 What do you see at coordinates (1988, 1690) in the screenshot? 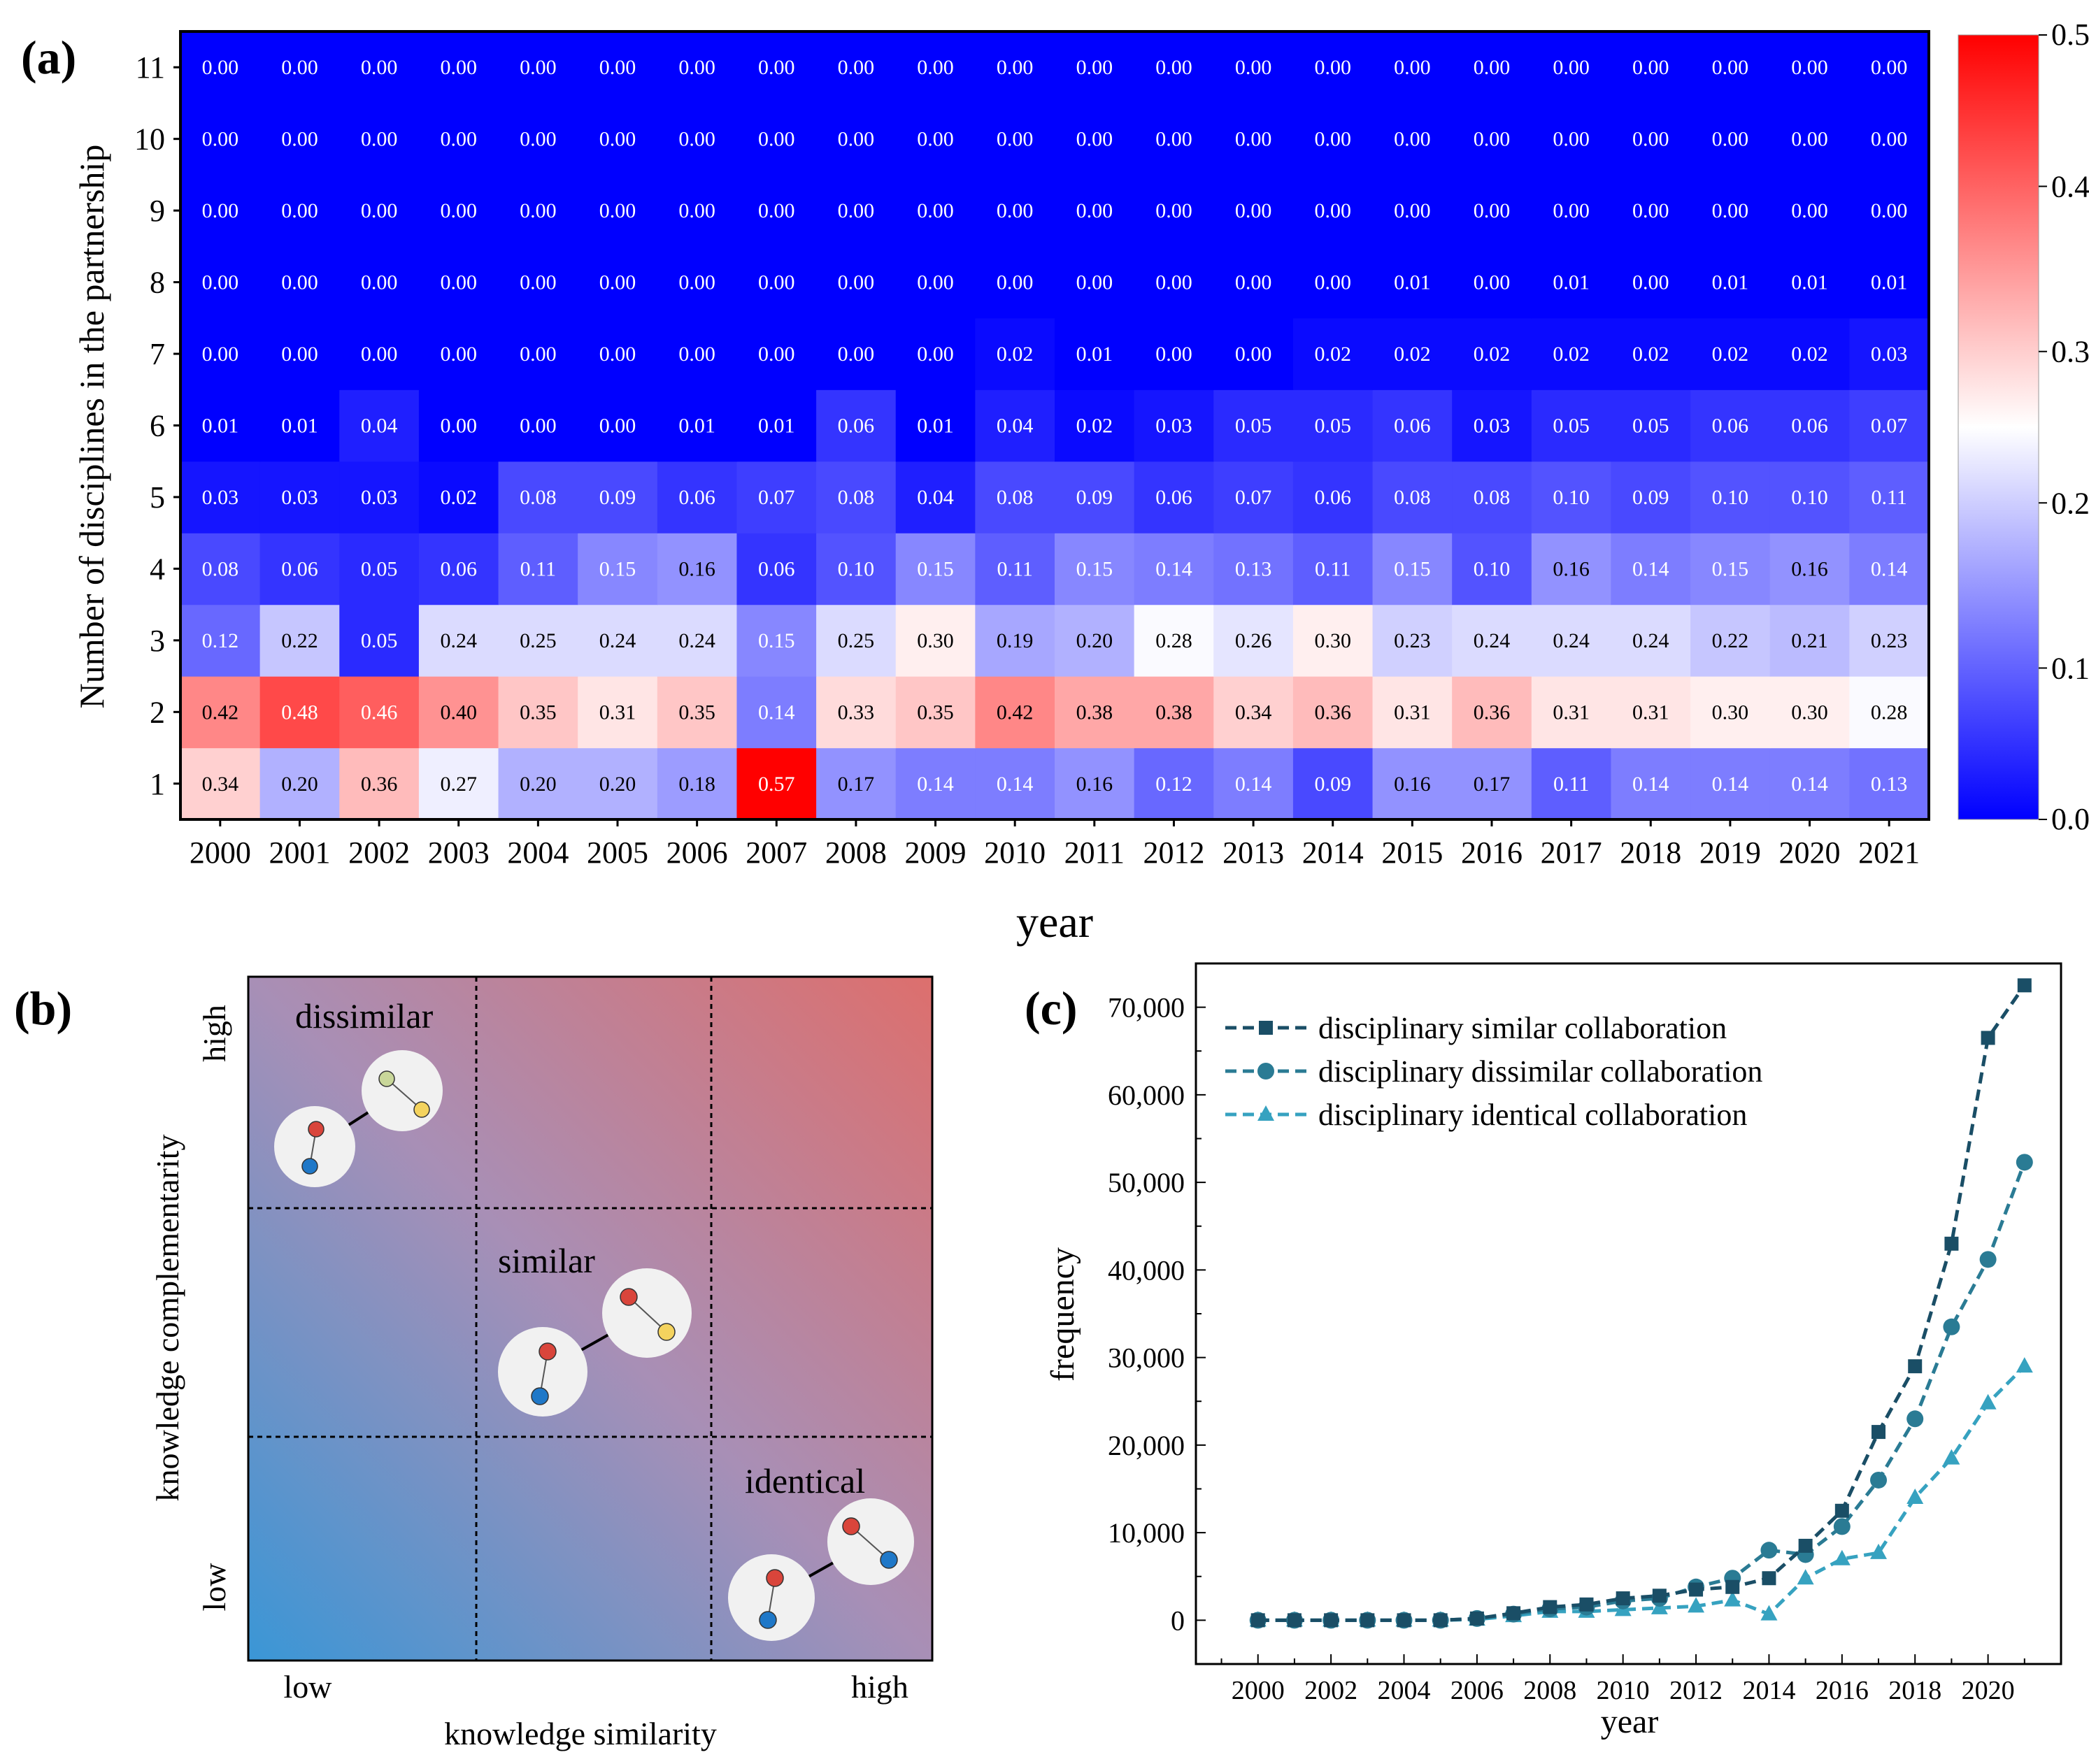
I see `x-tick-label: 2020` at bounding box center [1988, 1690].